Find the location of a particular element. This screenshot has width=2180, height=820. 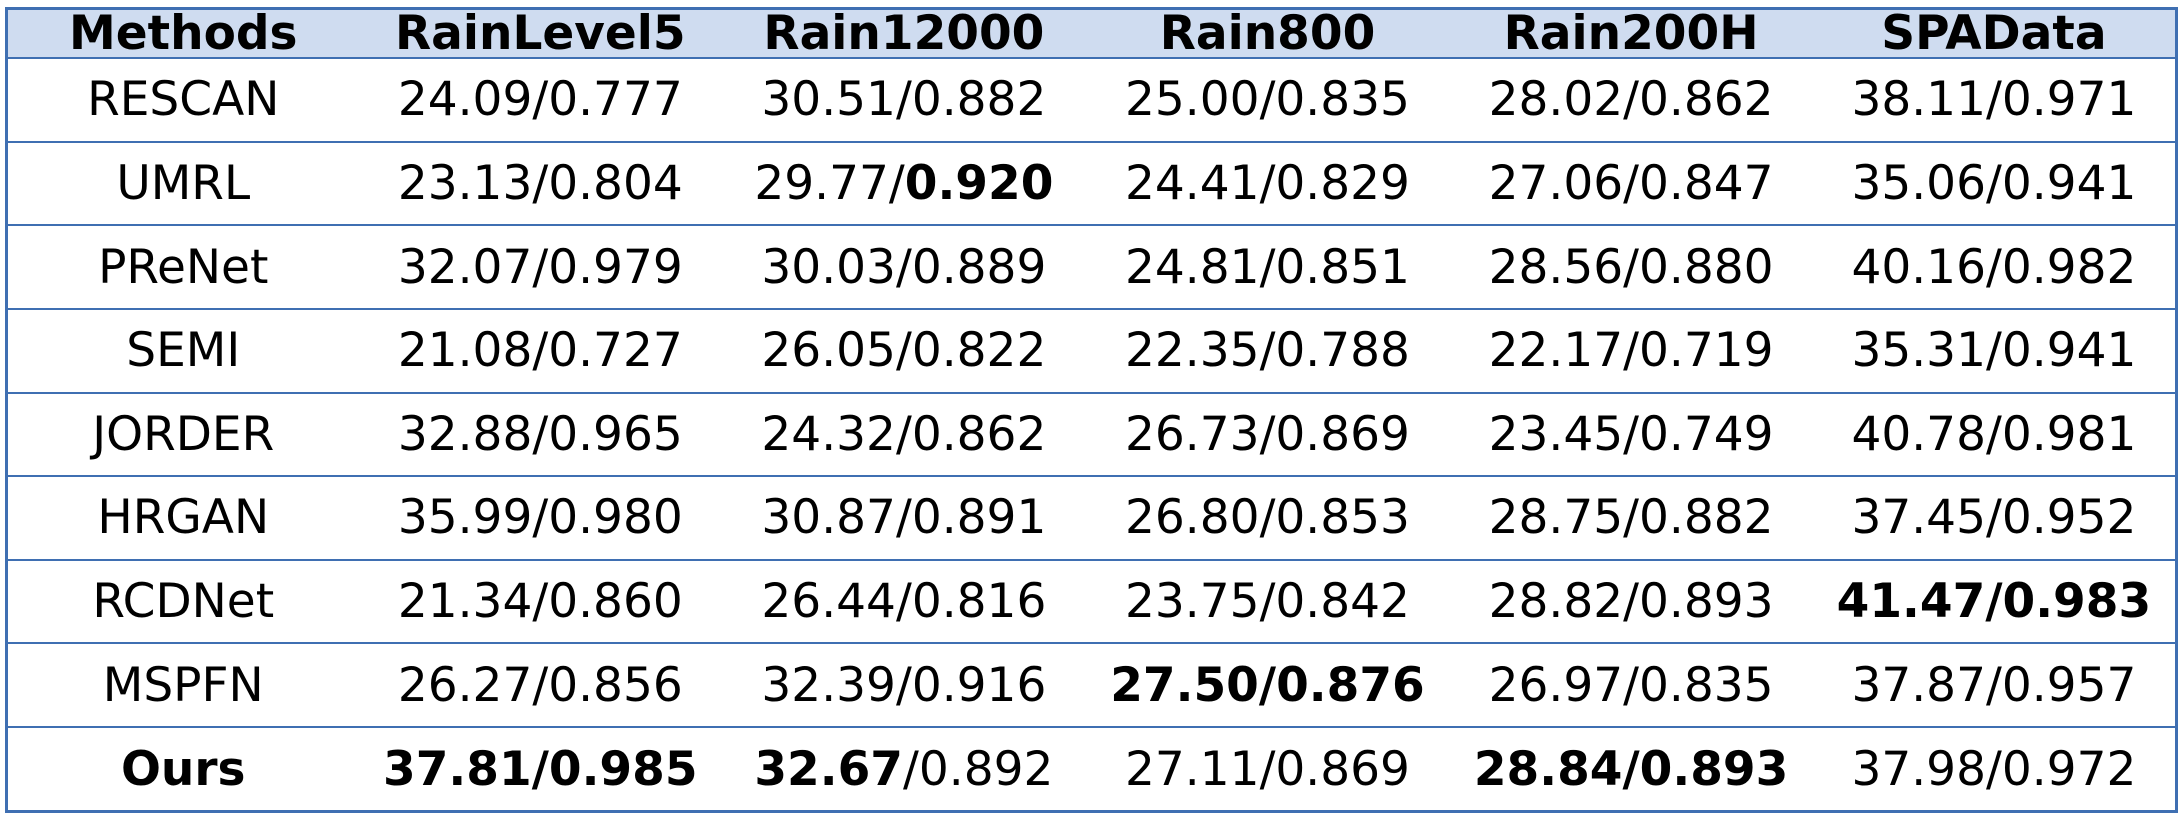

psnr-value: 28.56 is located at coordinates (1556, 267).